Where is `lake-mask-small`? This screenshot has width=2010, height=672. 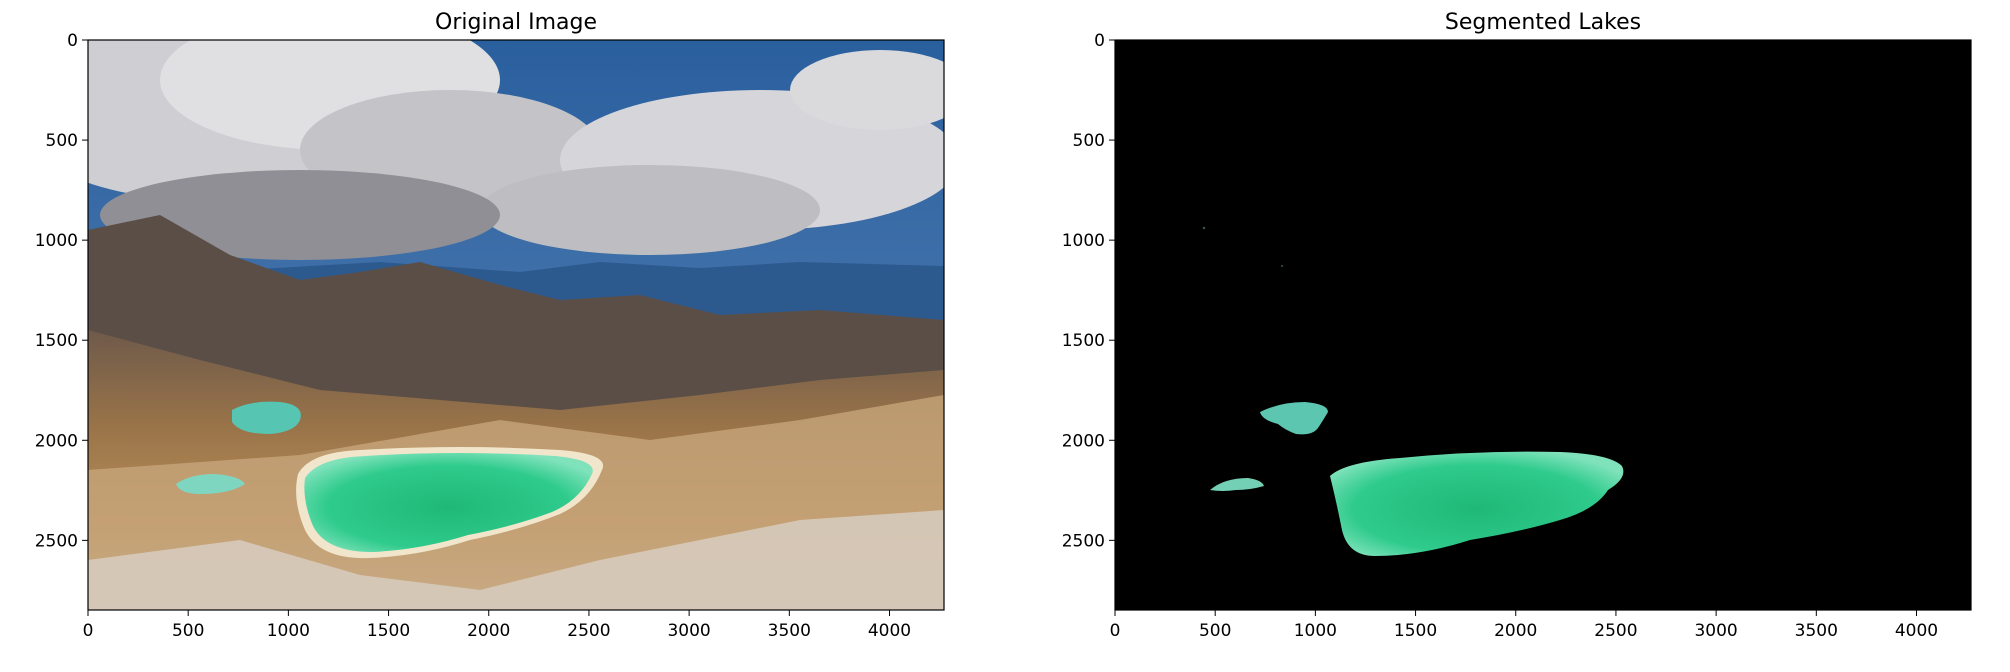 lake-mask-small is located at coordinates (1294, 418).